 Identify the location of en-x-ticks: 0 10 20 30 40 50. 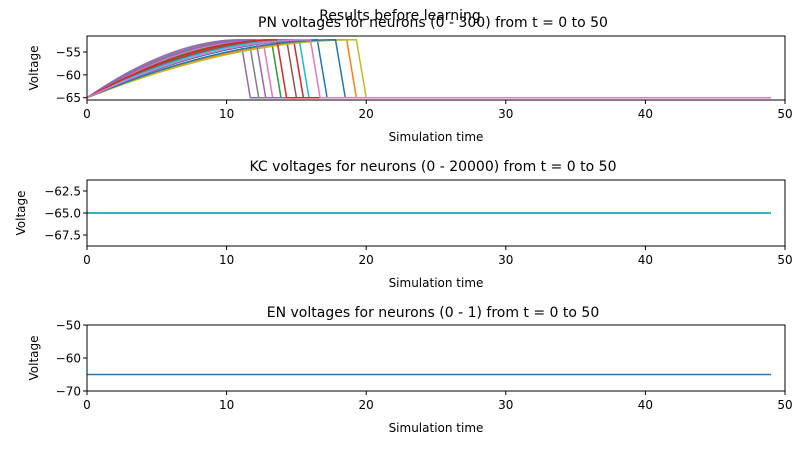
(438, 401).